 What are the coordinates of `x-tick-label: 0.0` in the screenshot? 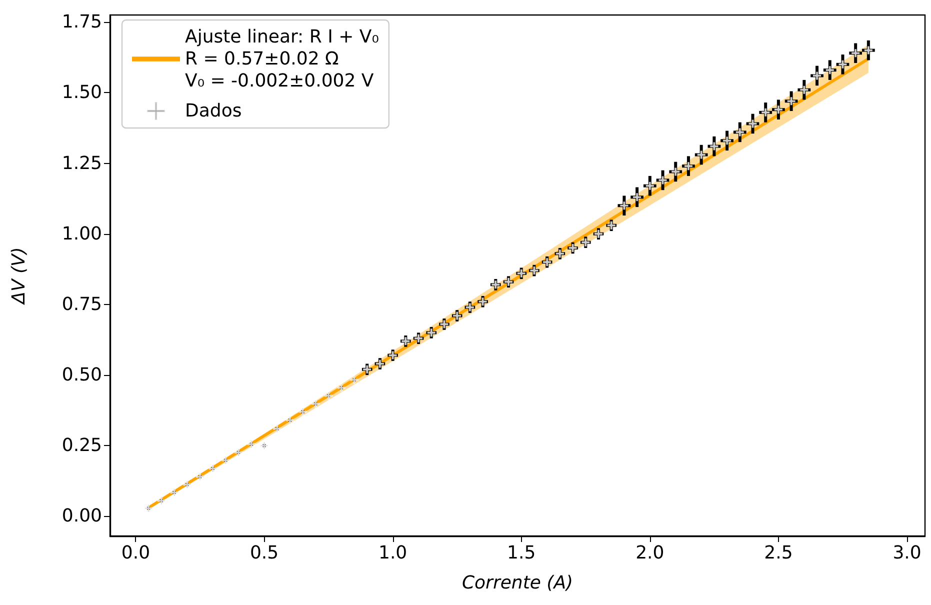 It's located at (135, 553).